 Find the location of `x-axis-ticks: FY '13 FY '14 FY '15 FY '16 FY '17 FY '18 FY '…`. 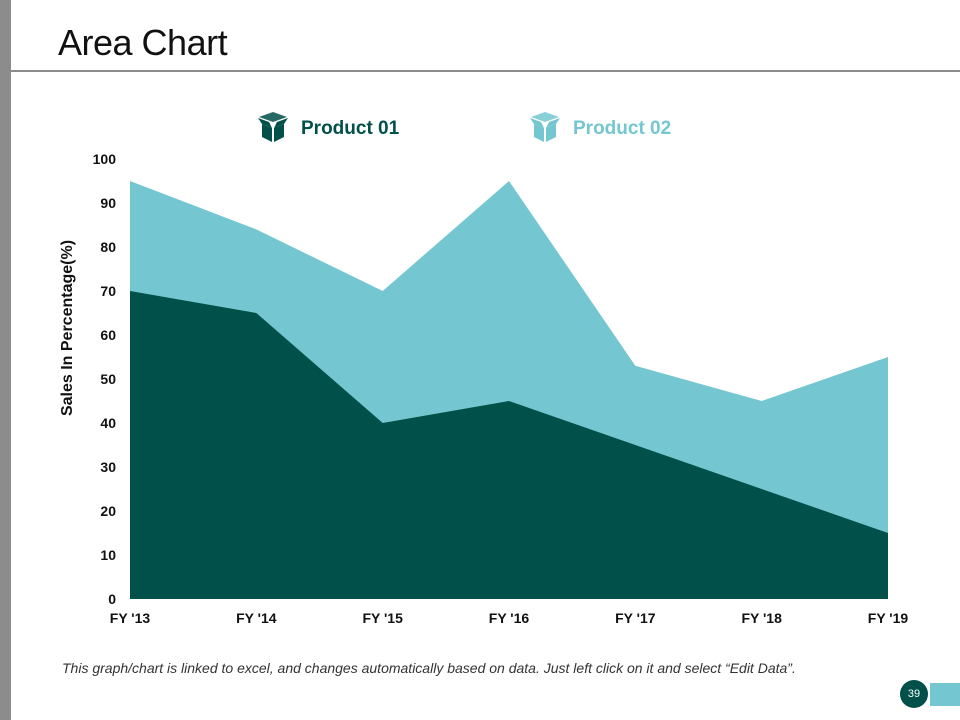

x-axis-ticks: FY '13 FY '14 FY '15 FY '16 FY '17 FY '18 FY '… is located at coordinates (509, 618).